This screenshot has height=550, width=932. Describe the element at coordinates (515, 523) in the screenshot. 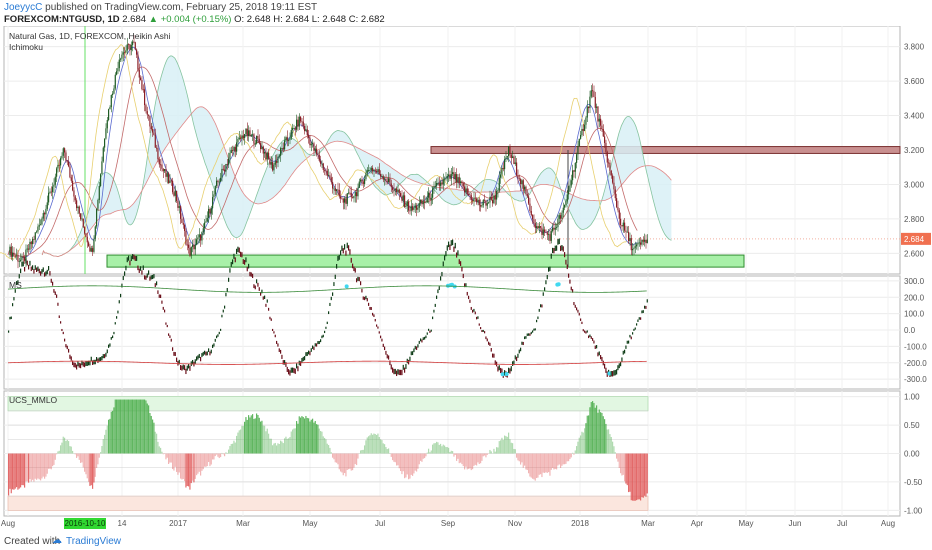

I see `time-tick-label: Nov` at that location.